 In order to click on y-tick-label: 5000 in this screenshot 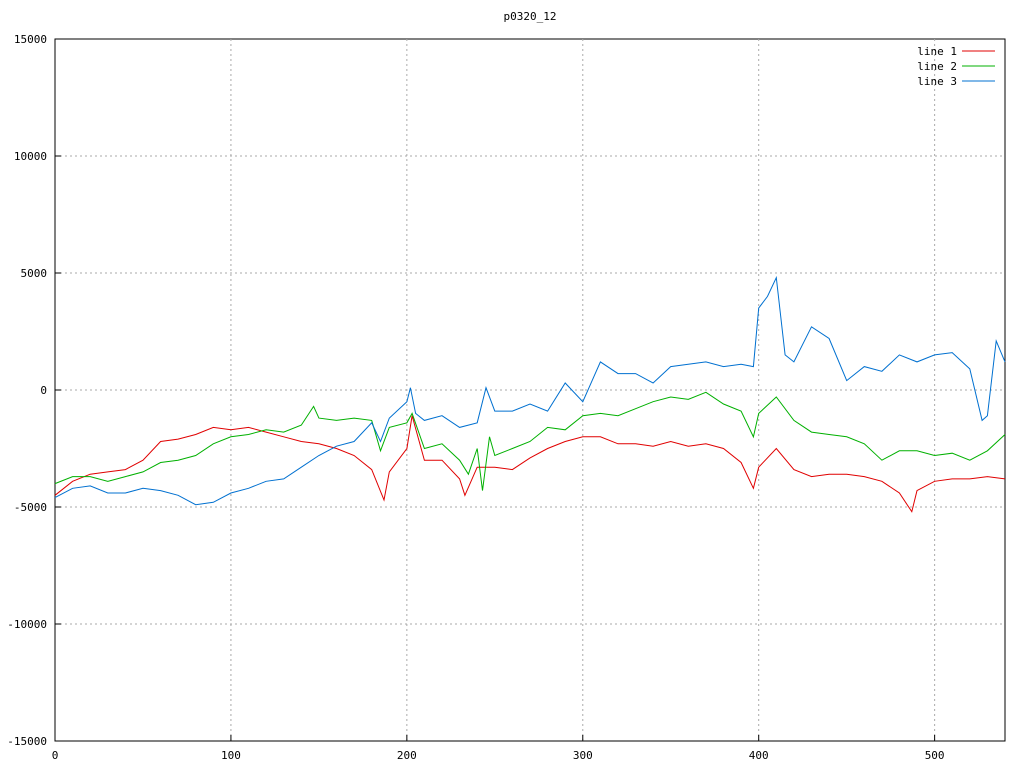, I will do `click(34, 273)`.